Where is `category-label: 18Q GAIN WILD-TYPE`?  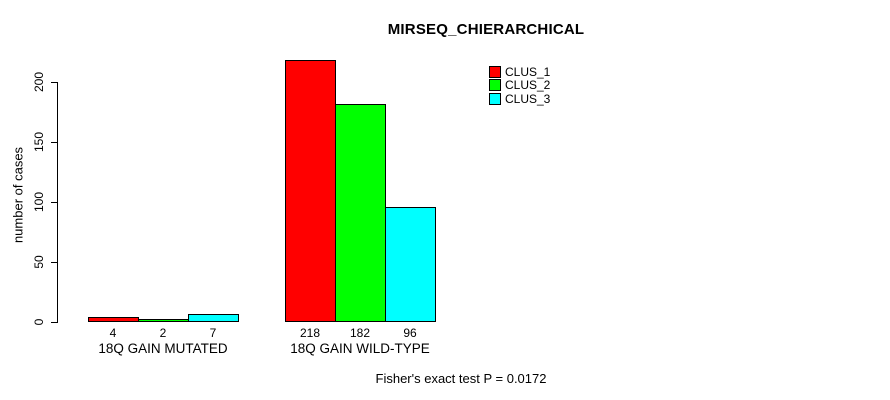 category-label: 18Q GAIN WILD-TYPE is located at coordinates (360, 348).